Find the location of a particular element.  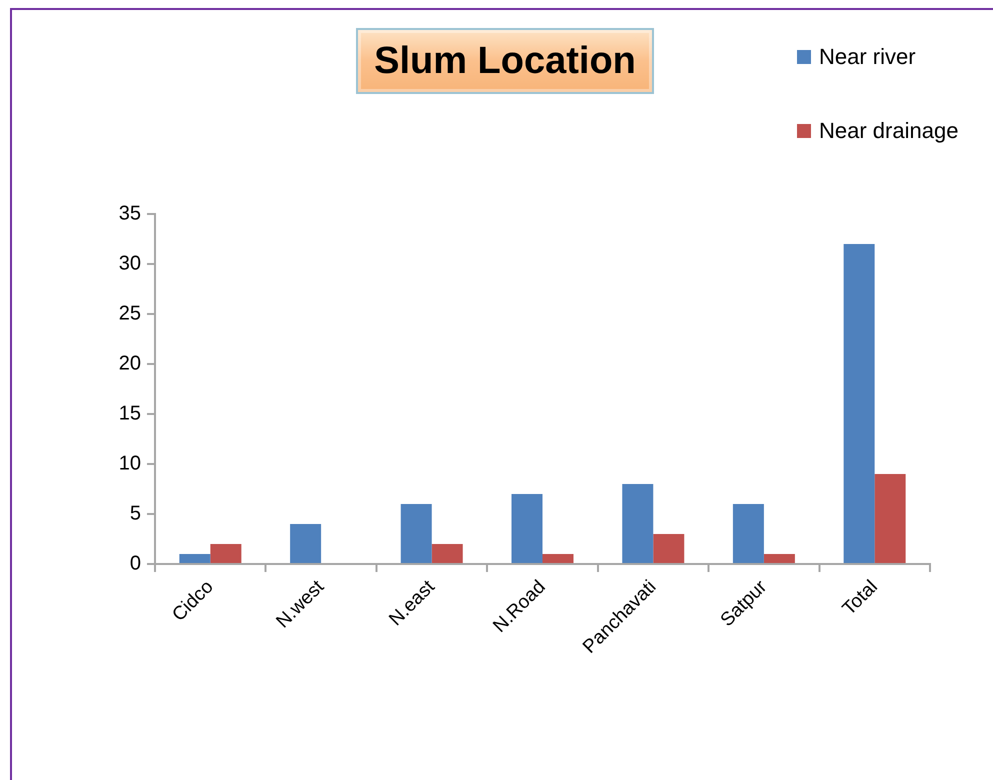

y-tick-label: 15 is located at coordinates (129, 413).